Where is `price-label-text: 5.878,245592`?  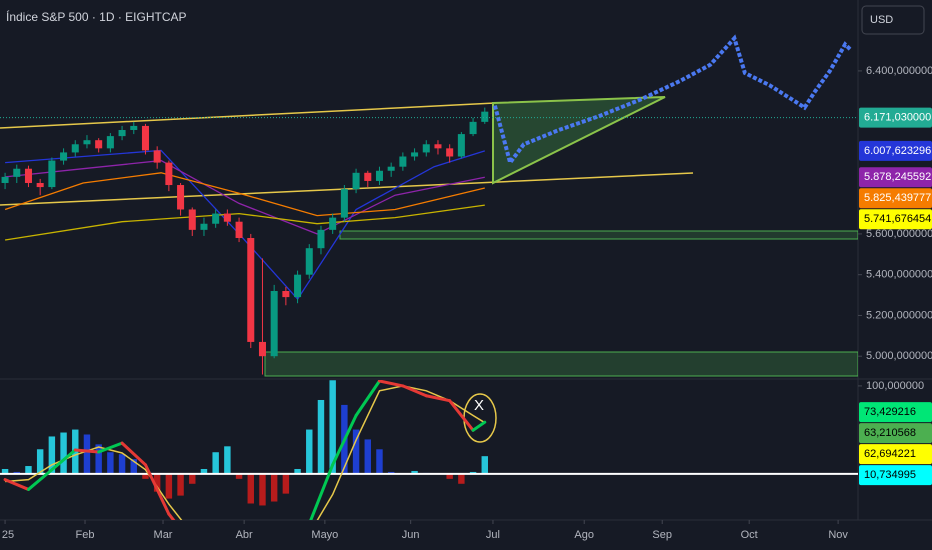 price-label-text: 5.878,245592 is located at coordinates (897, 177).